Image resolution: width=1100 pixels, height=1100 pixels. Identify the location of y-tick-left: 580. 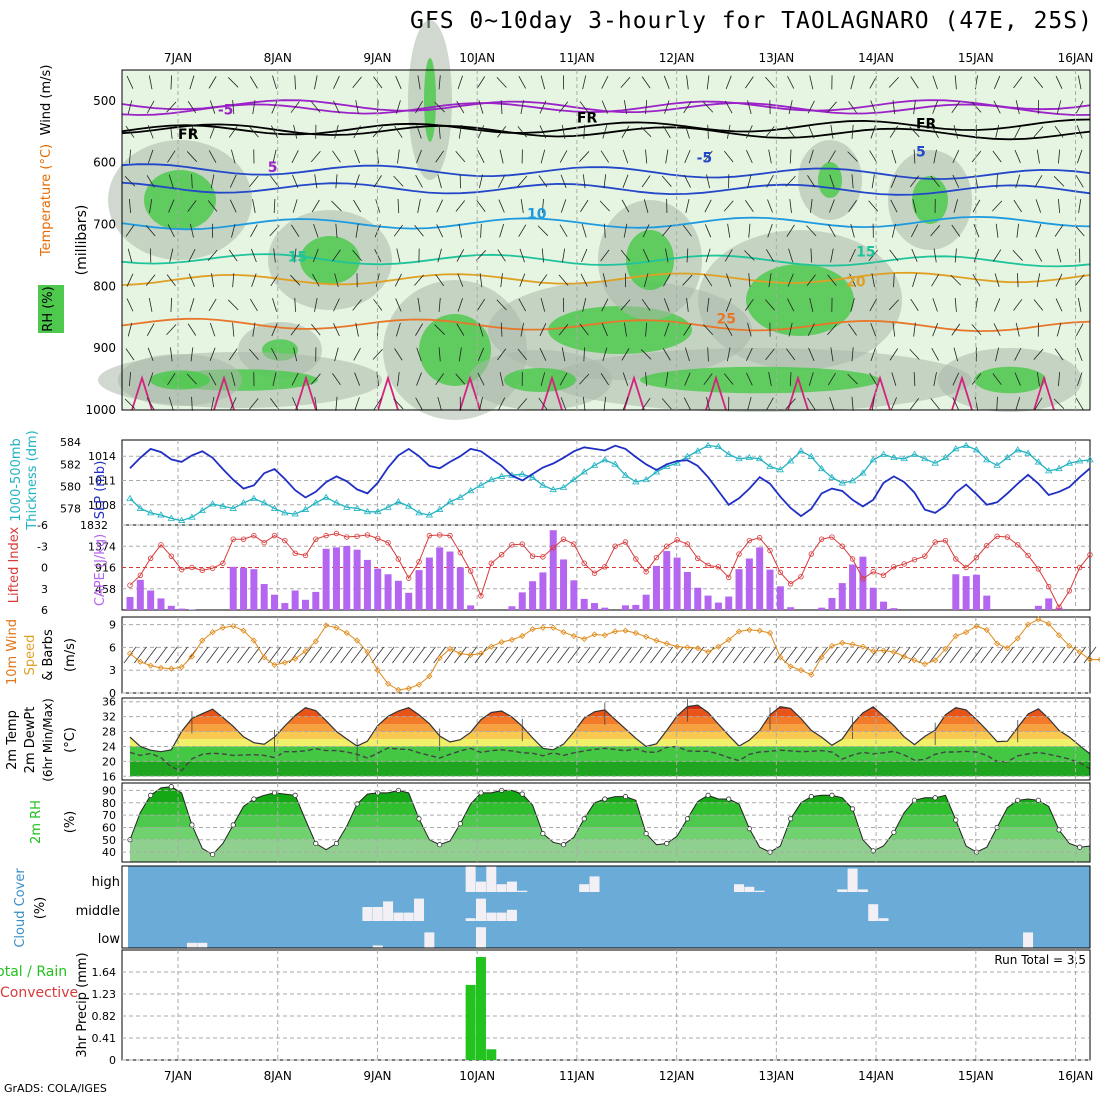
(70, 486).